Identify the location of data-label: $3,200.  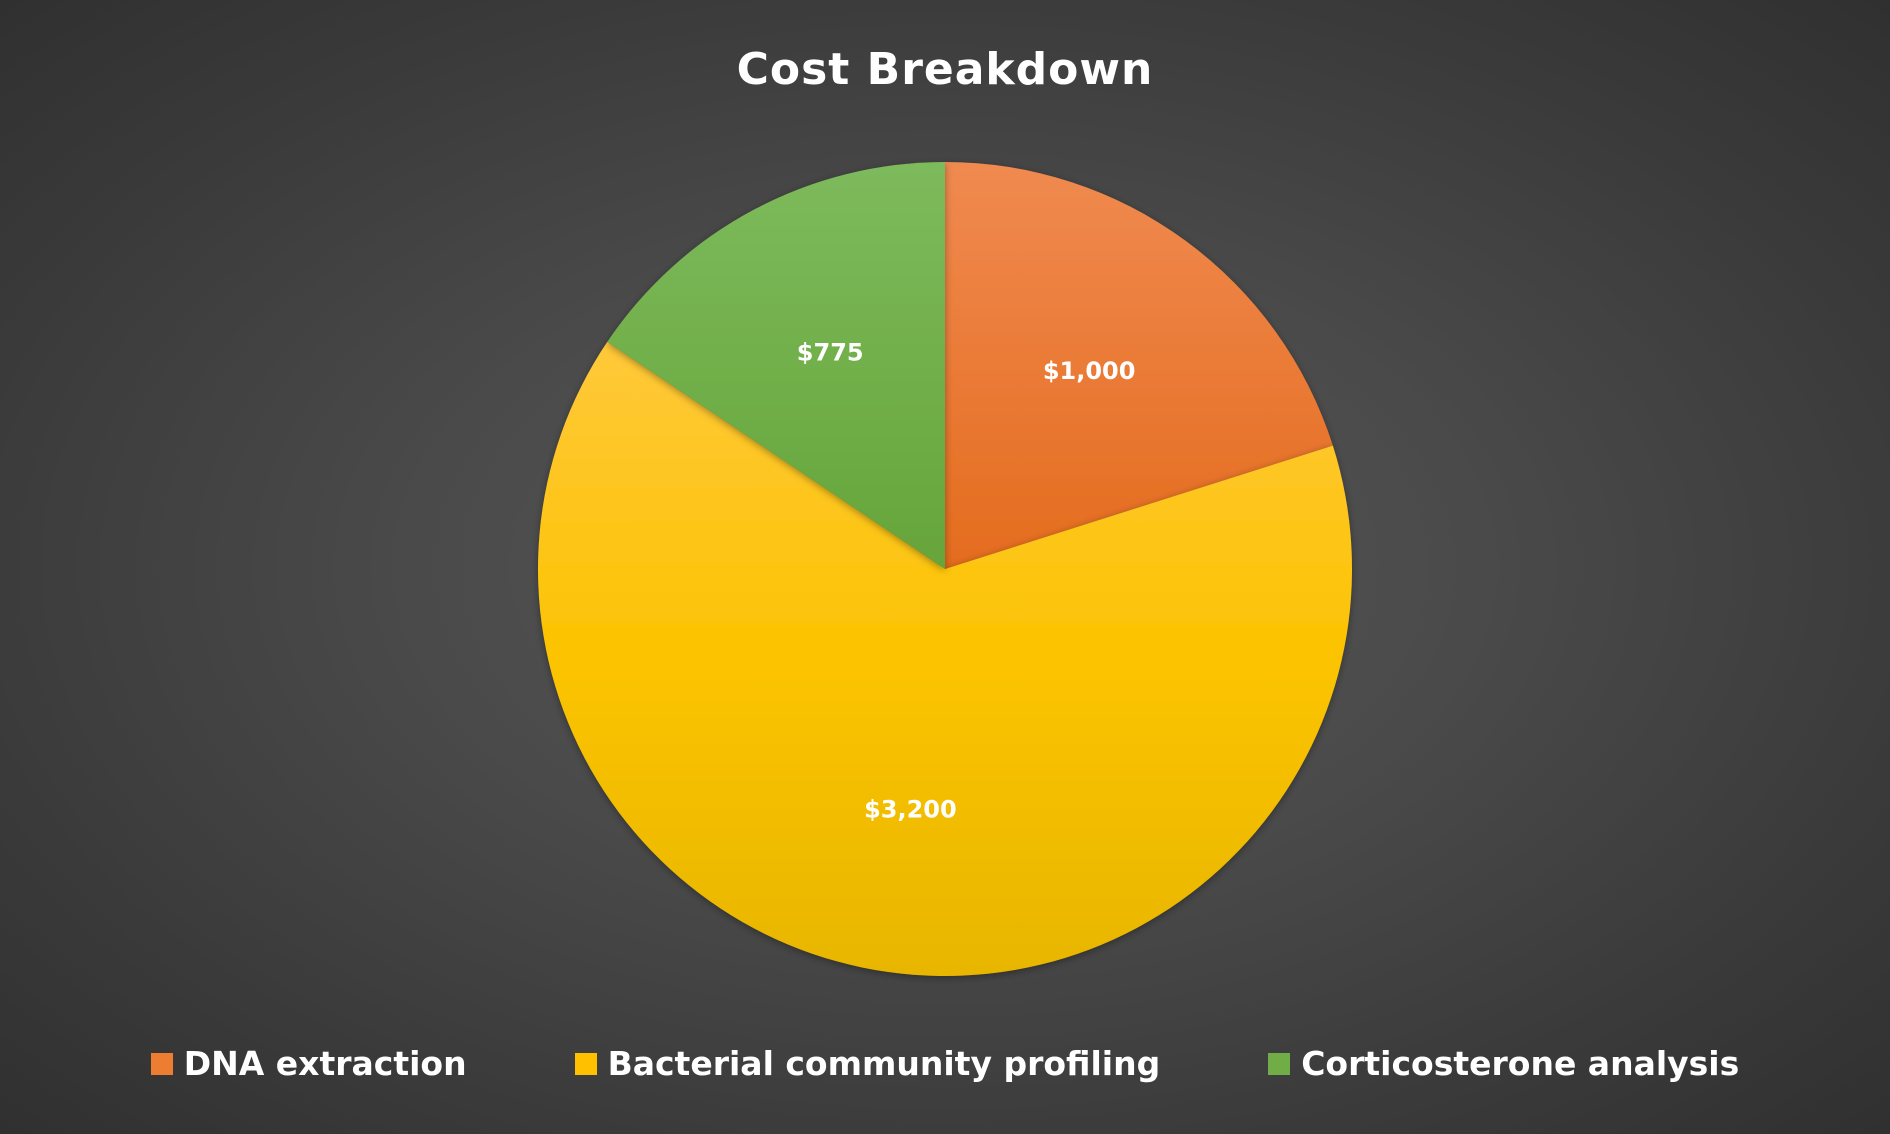
(910, 810).